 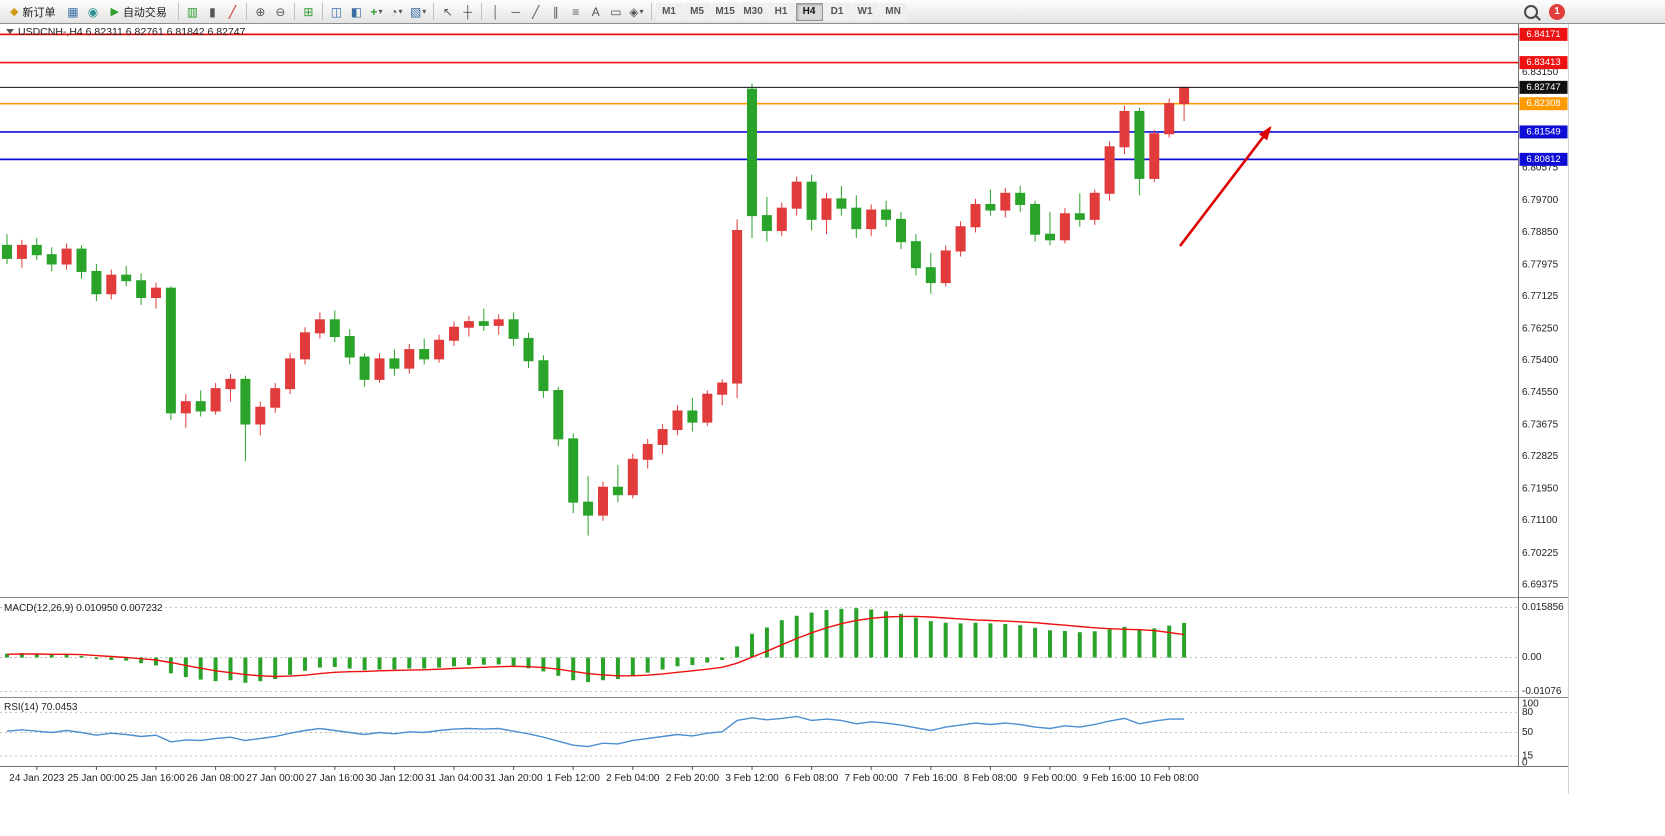 I want to click on line-chart-button: ╱, so click(x=232, y=12).